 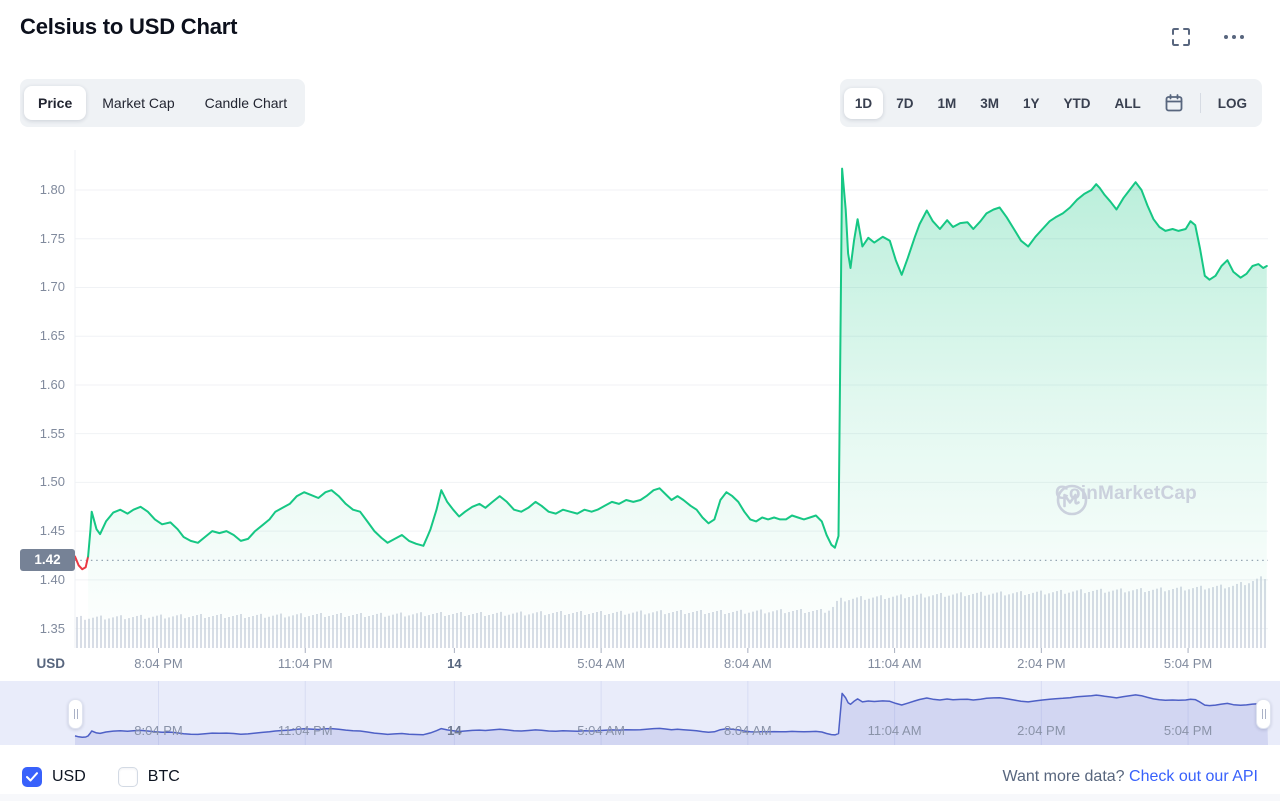 I want to click on range-1y: 1Y, so click(x=1031, y=103).